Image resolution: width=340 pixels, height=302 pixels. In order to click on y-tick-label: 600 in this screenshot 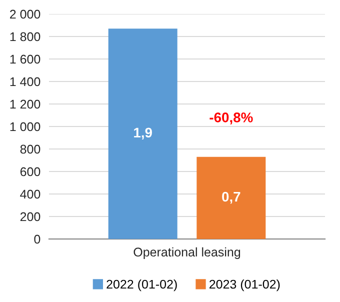, I will do `click(30, 171)`.